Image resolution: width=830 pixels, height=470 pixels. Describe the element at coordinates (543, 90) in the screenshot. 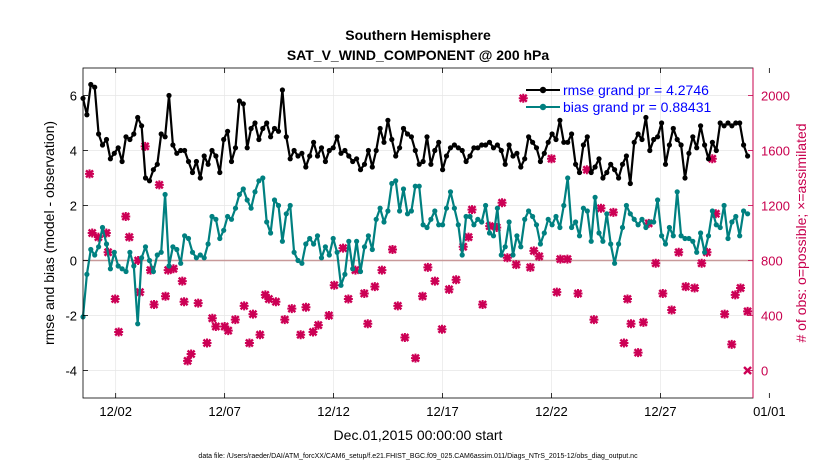

I see `legend-rmse-marker` at that location.